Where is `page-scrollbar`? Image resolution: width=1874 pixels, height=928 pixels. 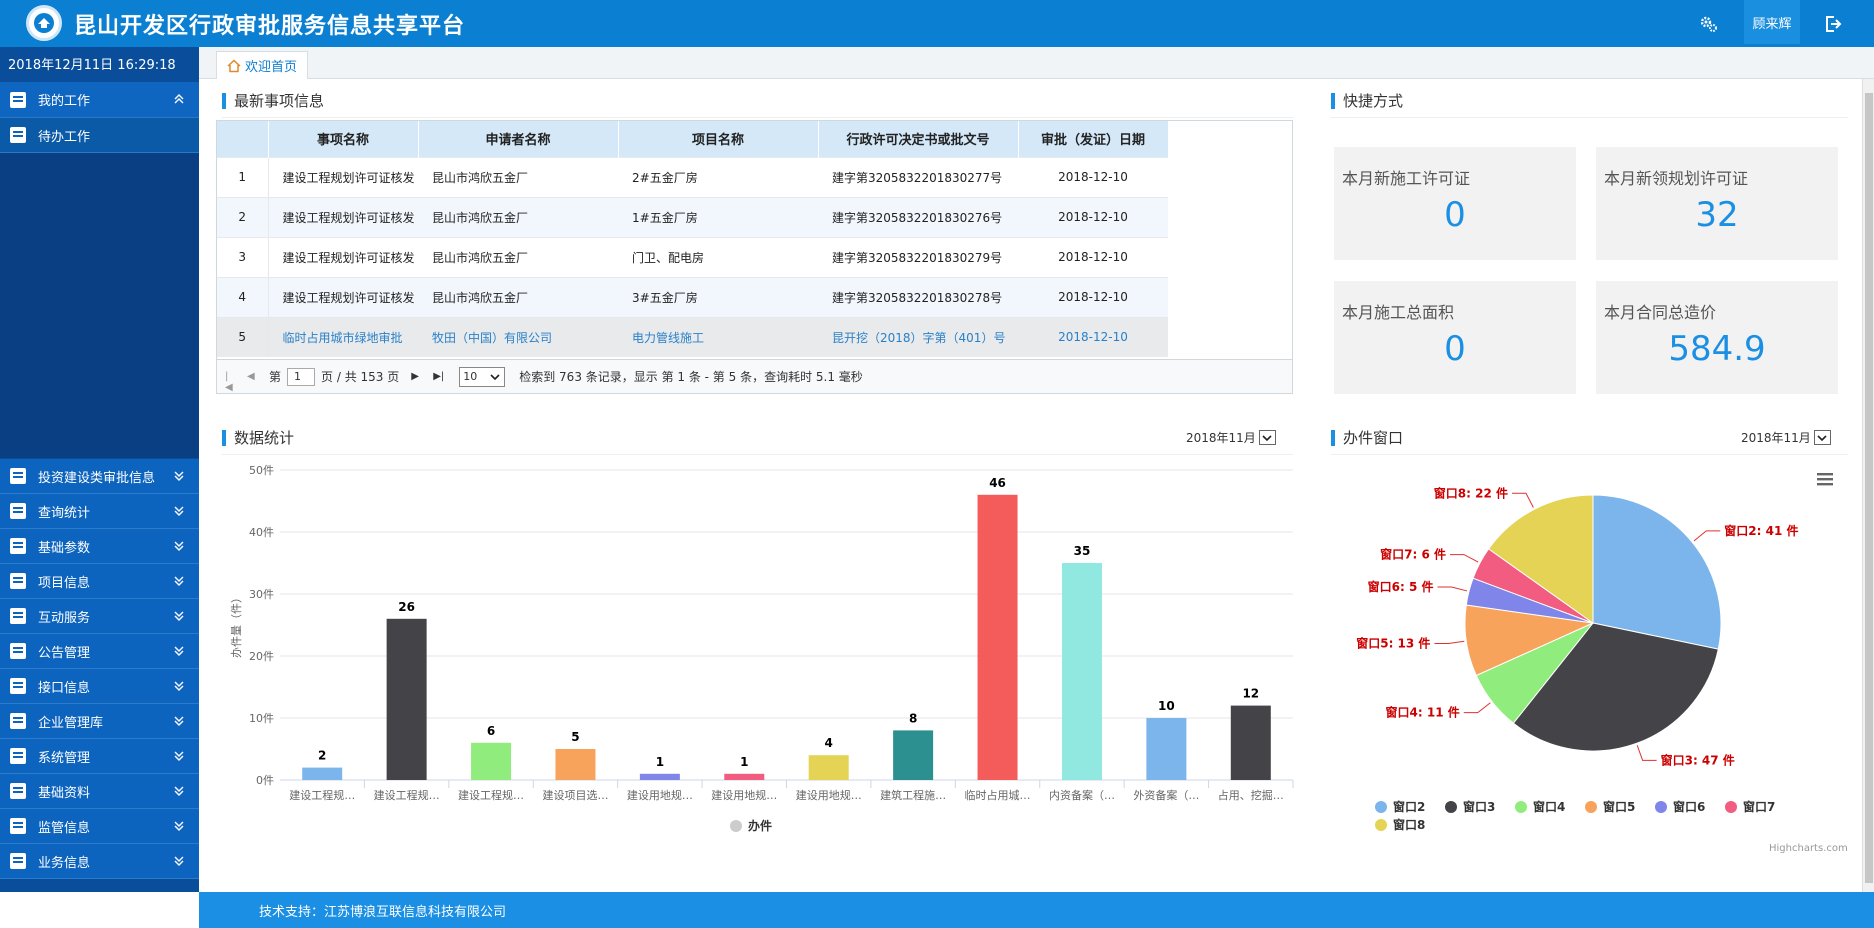
page-scrollbar is located at coordinates (1868, 485).